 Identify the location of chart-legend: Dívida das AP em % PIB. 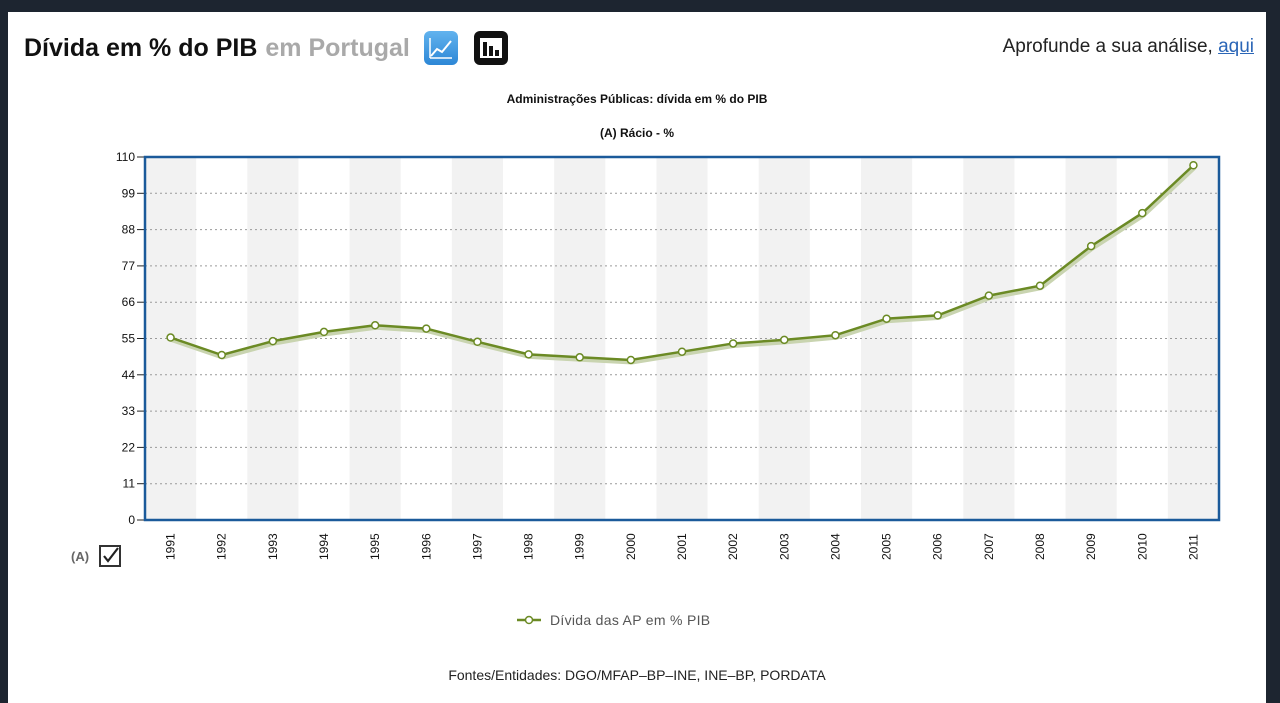
(613, 620).